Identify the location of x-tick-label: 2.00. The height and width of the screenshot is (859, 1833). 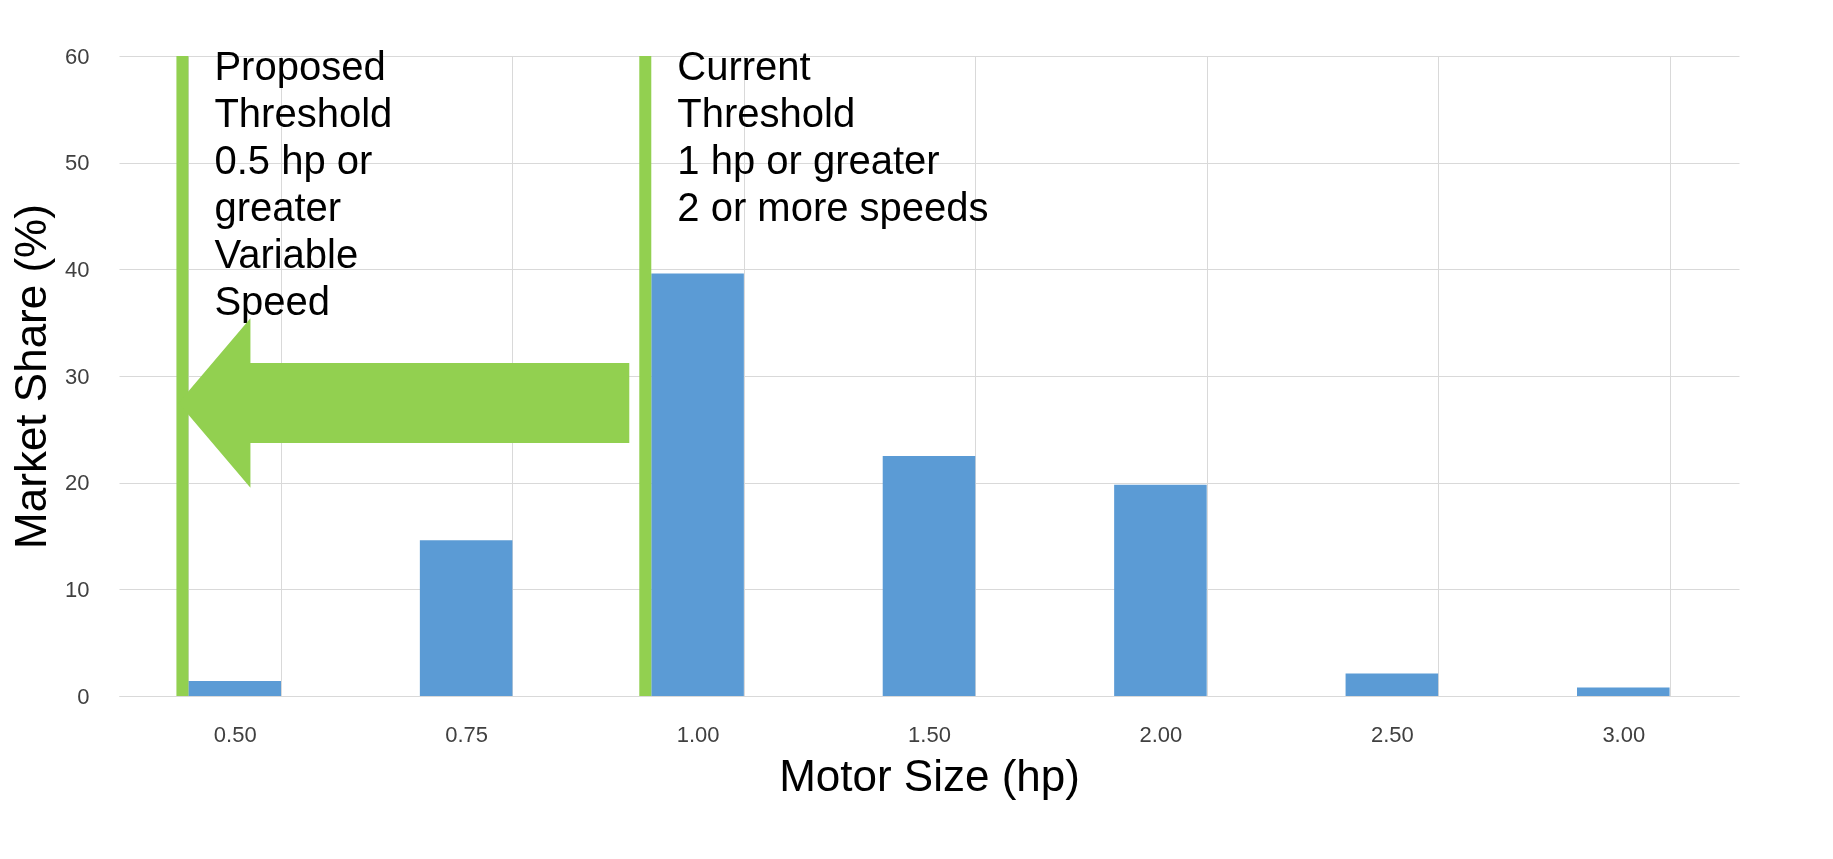
(1161, 734).